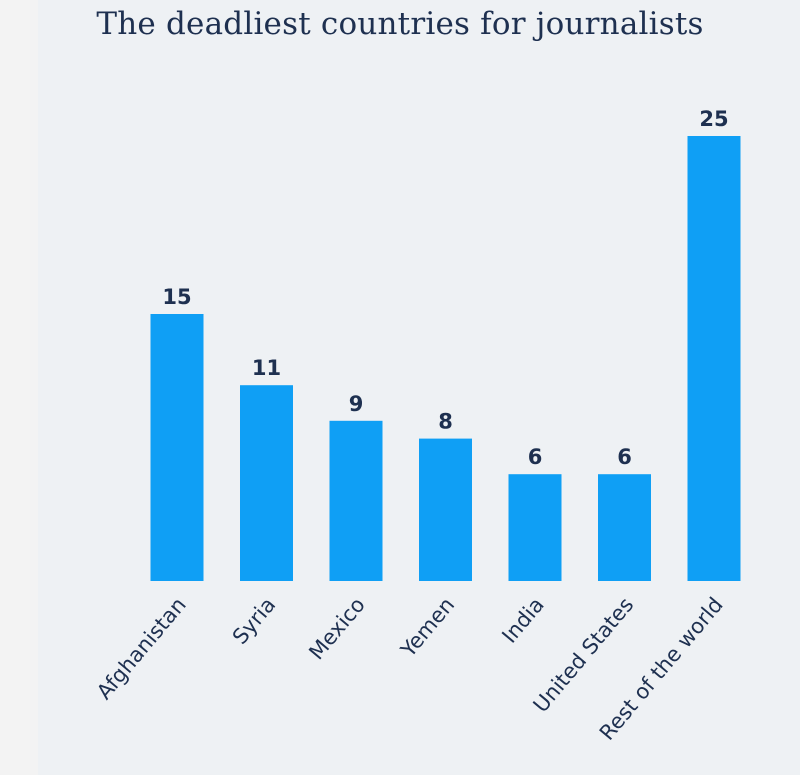 The width and height of the screenshot is (800, 775). Describe the element at coordinates (337, 629) in the screenshot. I see `category-label-mexico: Mexico` at that location.